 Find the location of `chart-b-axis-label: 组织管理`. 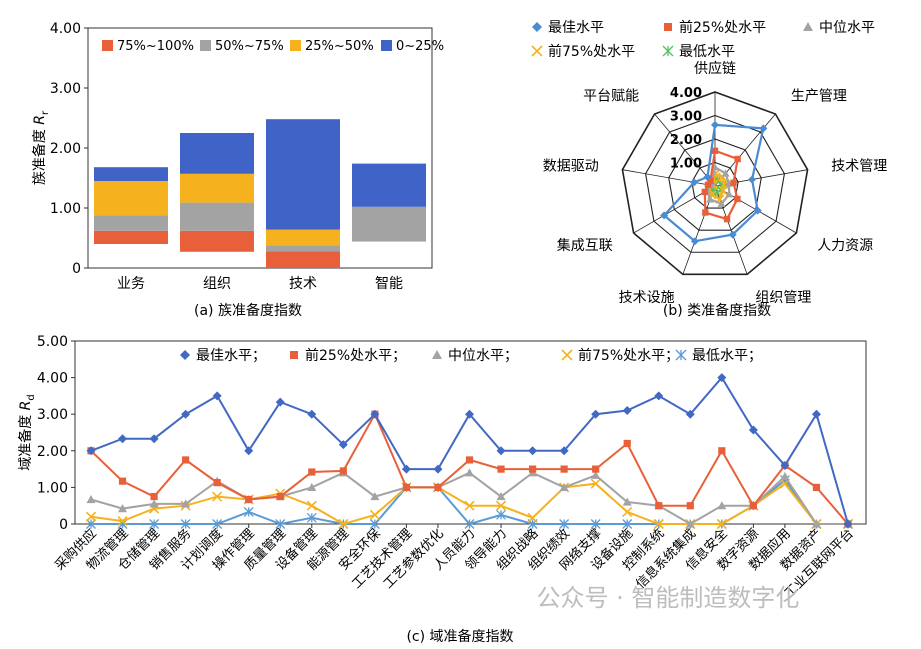

chart-b-axis-label: 组织管理 is located at coordinates (783, 298).